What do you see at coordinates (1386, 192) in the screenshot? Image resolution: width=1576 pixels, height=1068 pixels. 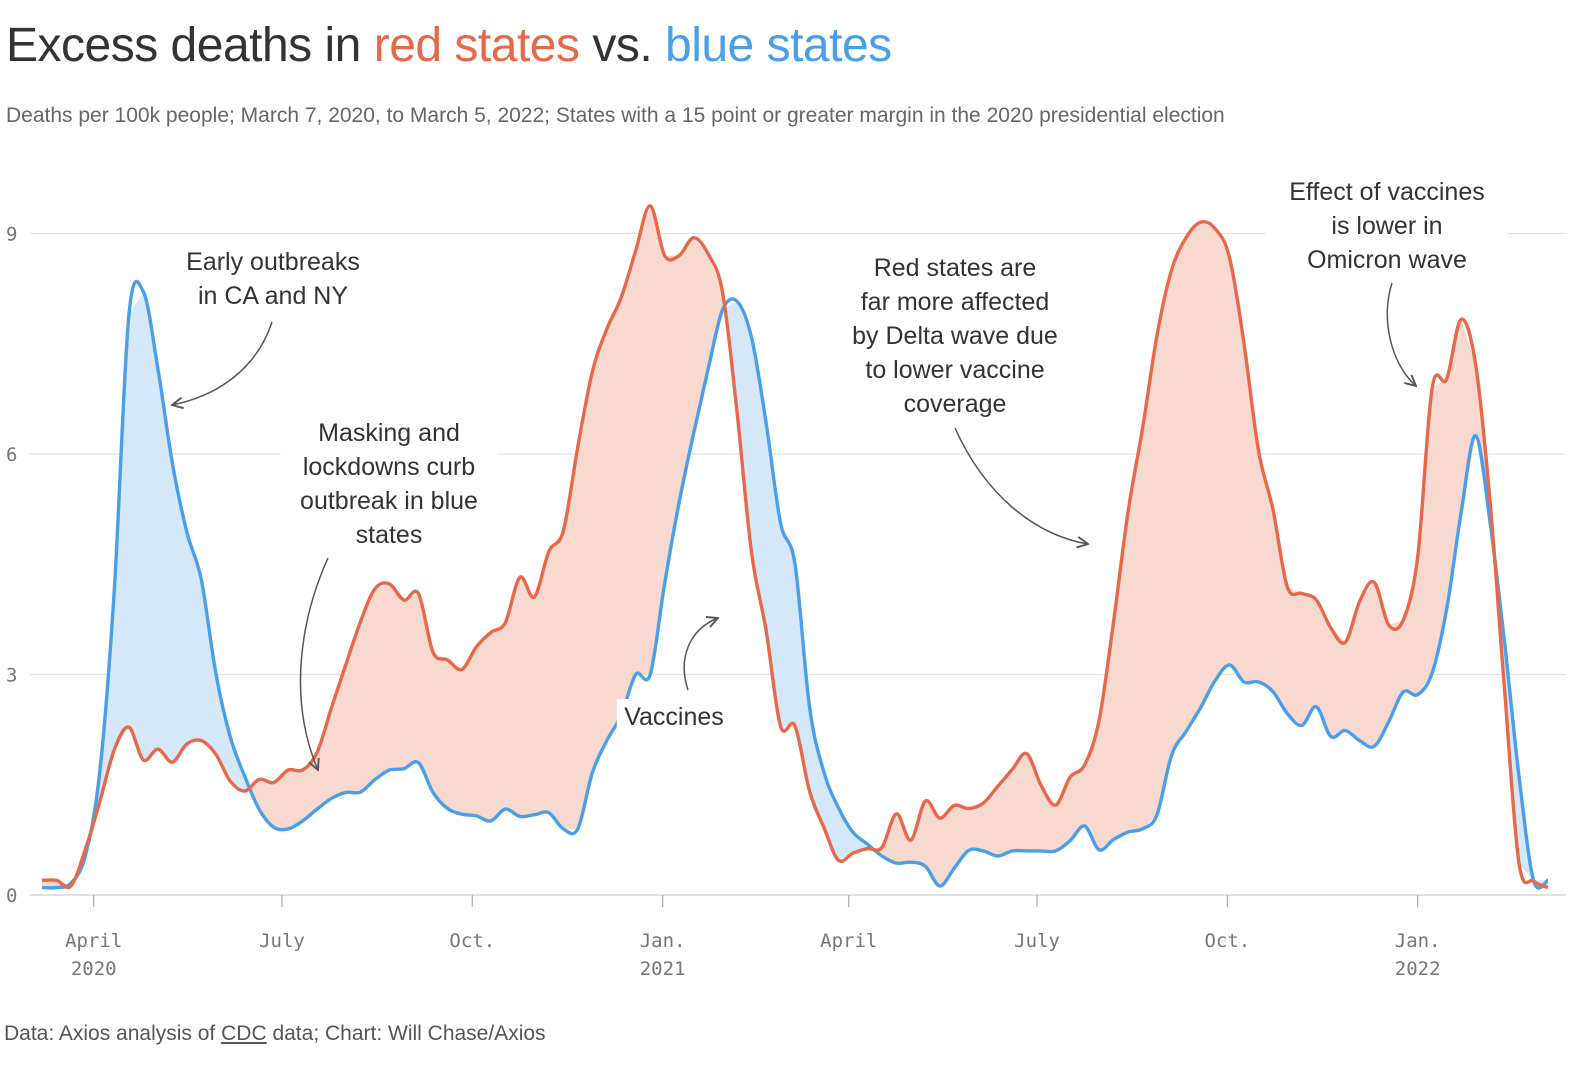 I see `annotation-omicron-line-0: Effect of vaccines` at bounding box center [1386, 192].